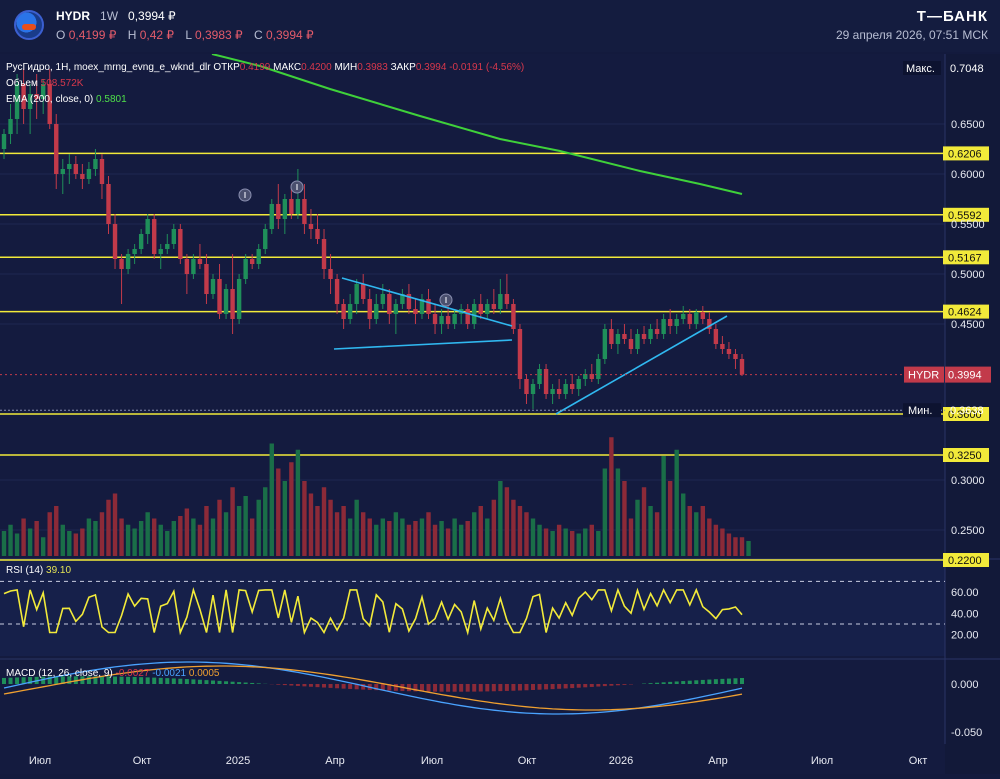 Image resolution: width=1000 pixels, height=779 pixels. I want to click on price-tick-label: 0.4500, so click(968, 325).